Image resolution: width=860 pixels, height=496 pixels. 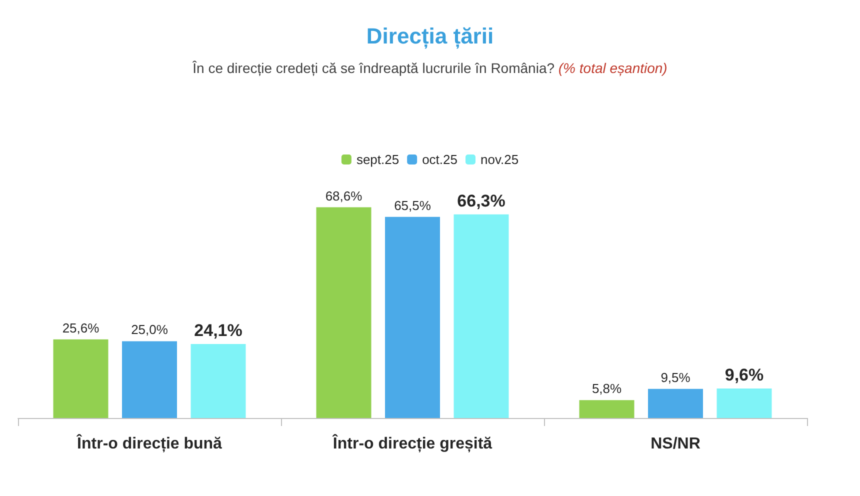 What do you see at coordinates (149, 330) in the screenshot?
I see `data-label: 25,0%` at bounding box center [149, 330].